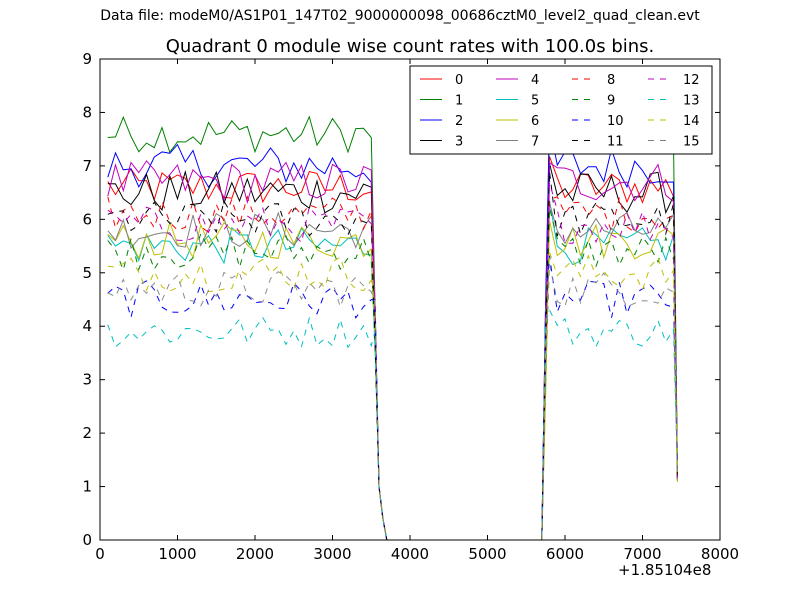  What do you see at coordinates (459, 101) in the screenshot?
I see `legend-label-1: 1` at bounding box center [459, 101].